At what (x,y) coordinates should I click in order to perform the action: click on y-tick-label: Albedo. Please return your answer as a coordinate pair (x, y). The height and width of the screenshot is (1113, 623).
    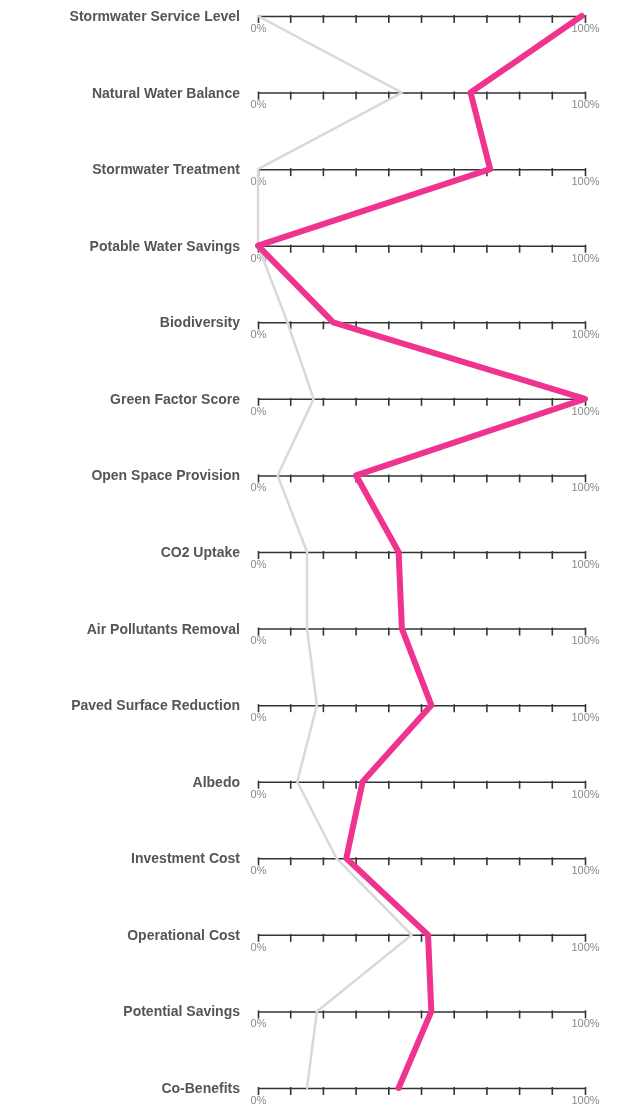
    Looking at the image, I should click on (216, 781).